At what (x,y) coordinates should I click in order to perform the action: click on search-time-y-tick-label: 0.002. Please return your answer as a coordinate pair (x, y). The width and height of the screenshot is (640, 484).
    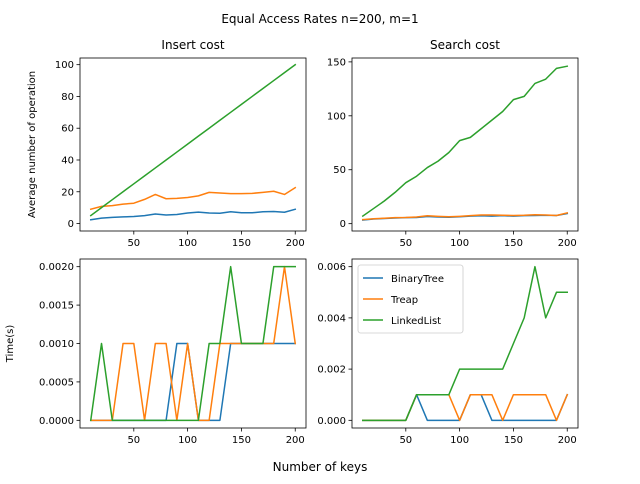
    Looking at the image, I should click on (331, 370).